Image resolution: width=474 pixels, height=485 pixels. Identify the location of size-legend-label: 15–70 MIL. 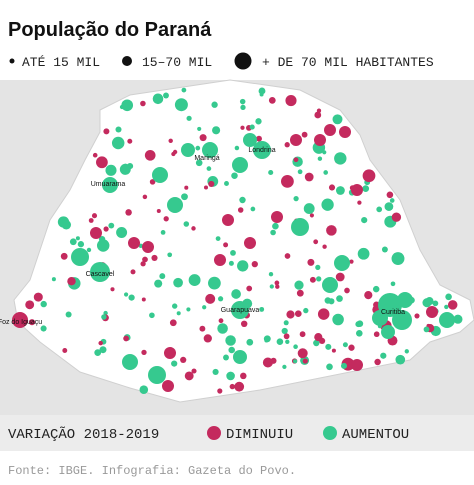
(177, 62).